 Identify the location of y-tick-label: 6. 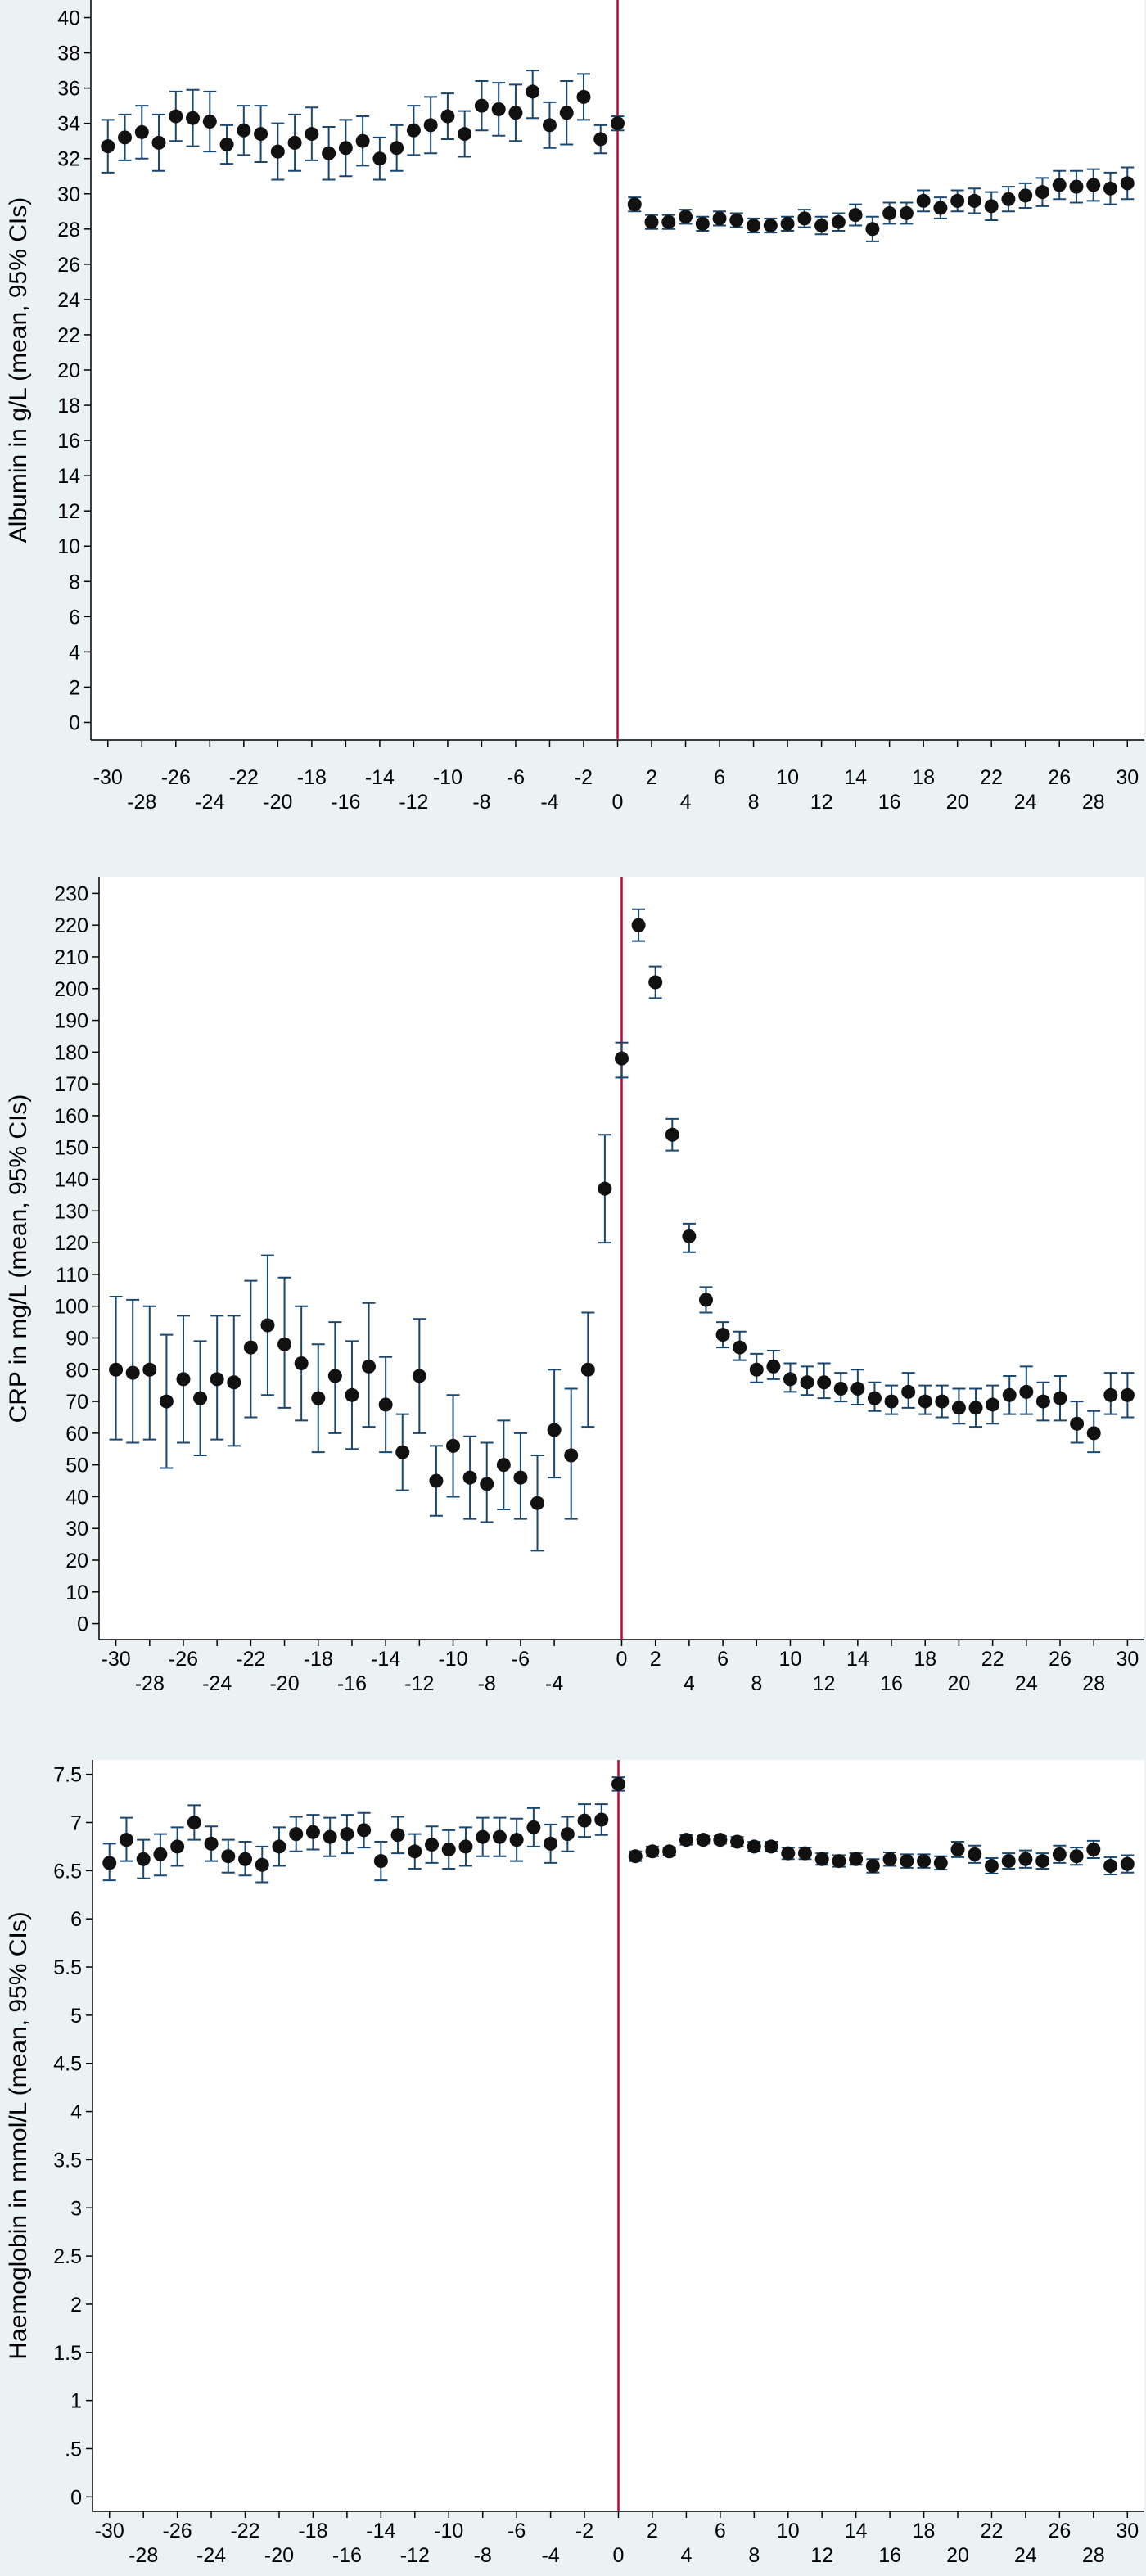
(76, 1919).